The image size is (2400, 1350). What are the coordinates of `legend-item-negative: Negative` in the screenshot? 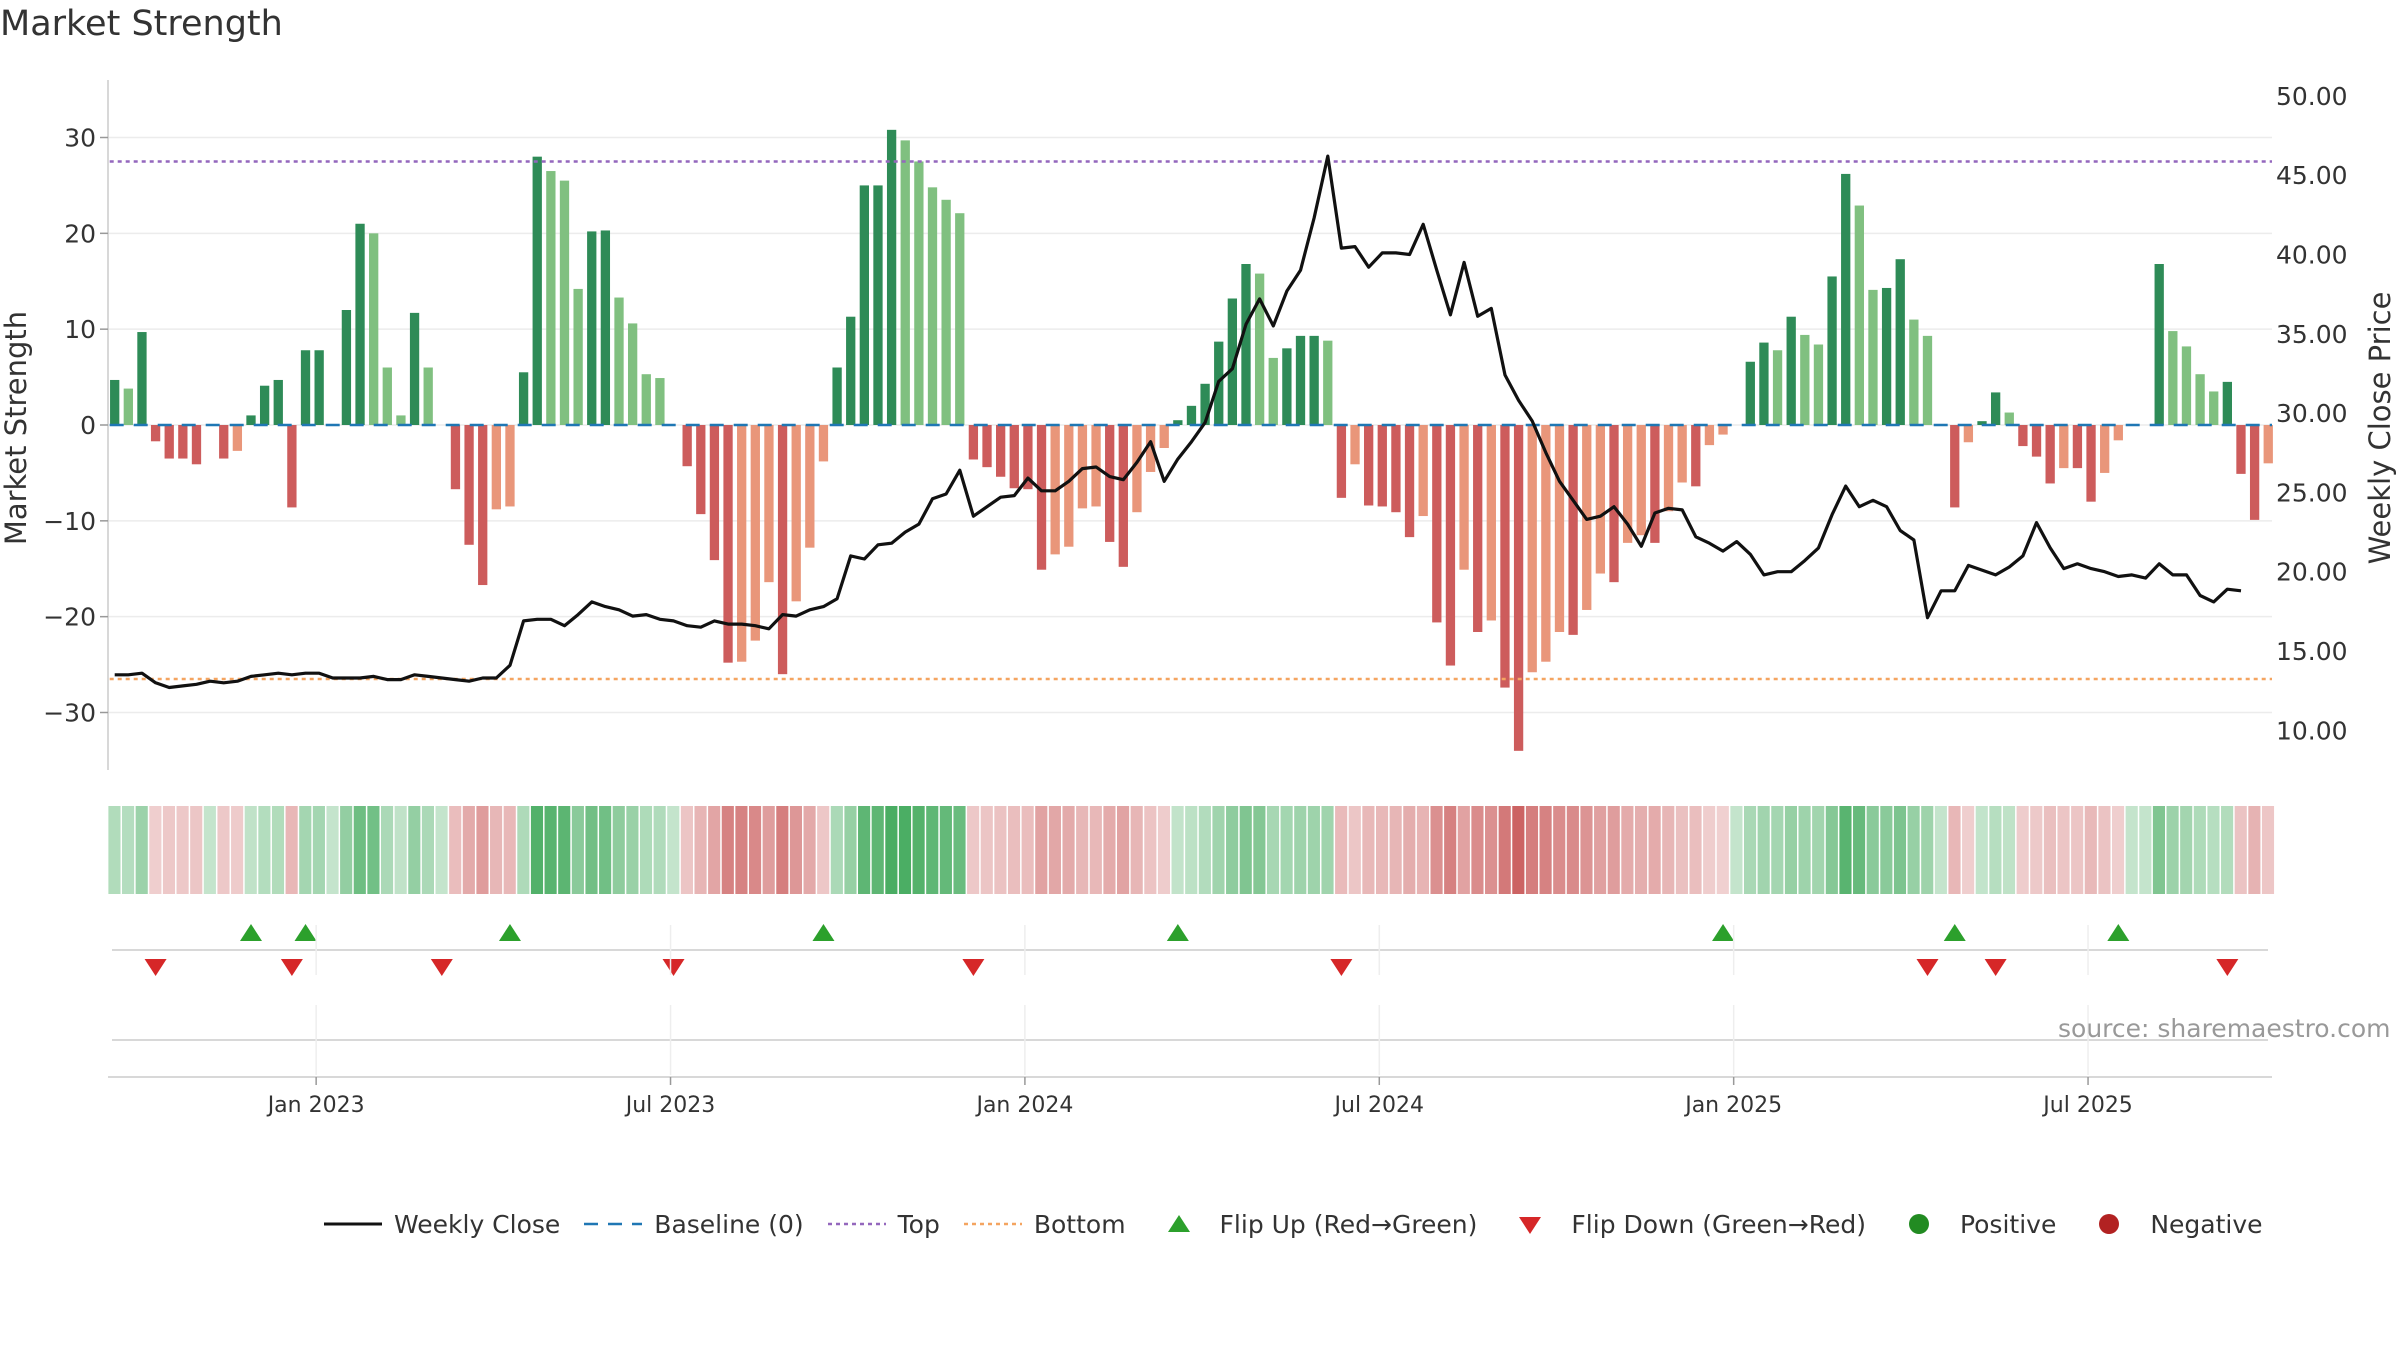 It's located at (2170, 1224).